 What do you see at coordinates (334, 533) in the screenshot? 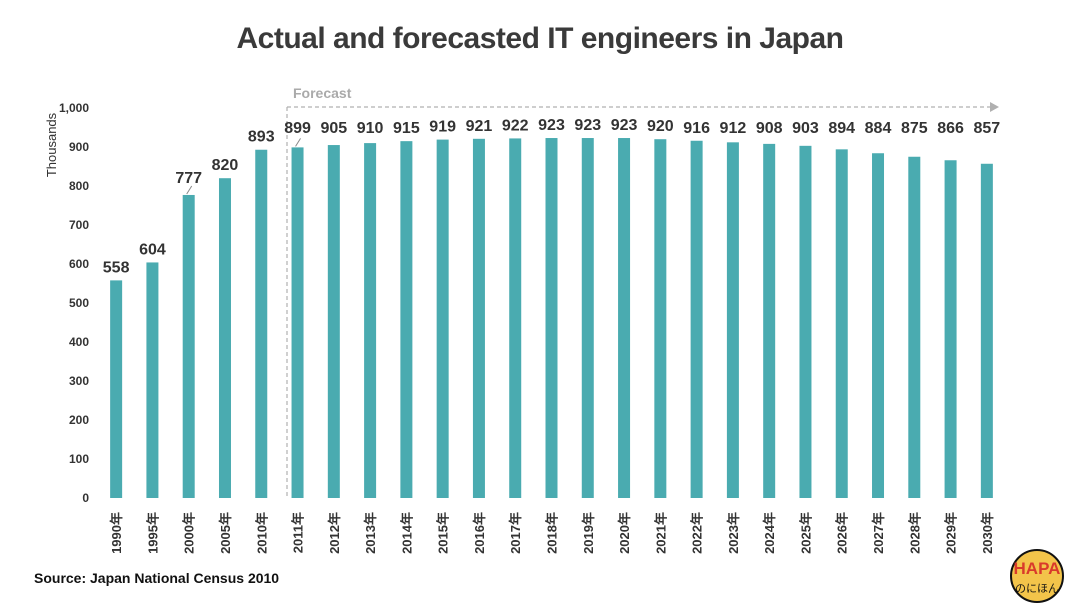
I see `x-tick-label: 2012年` at bounding box center [334, 533].